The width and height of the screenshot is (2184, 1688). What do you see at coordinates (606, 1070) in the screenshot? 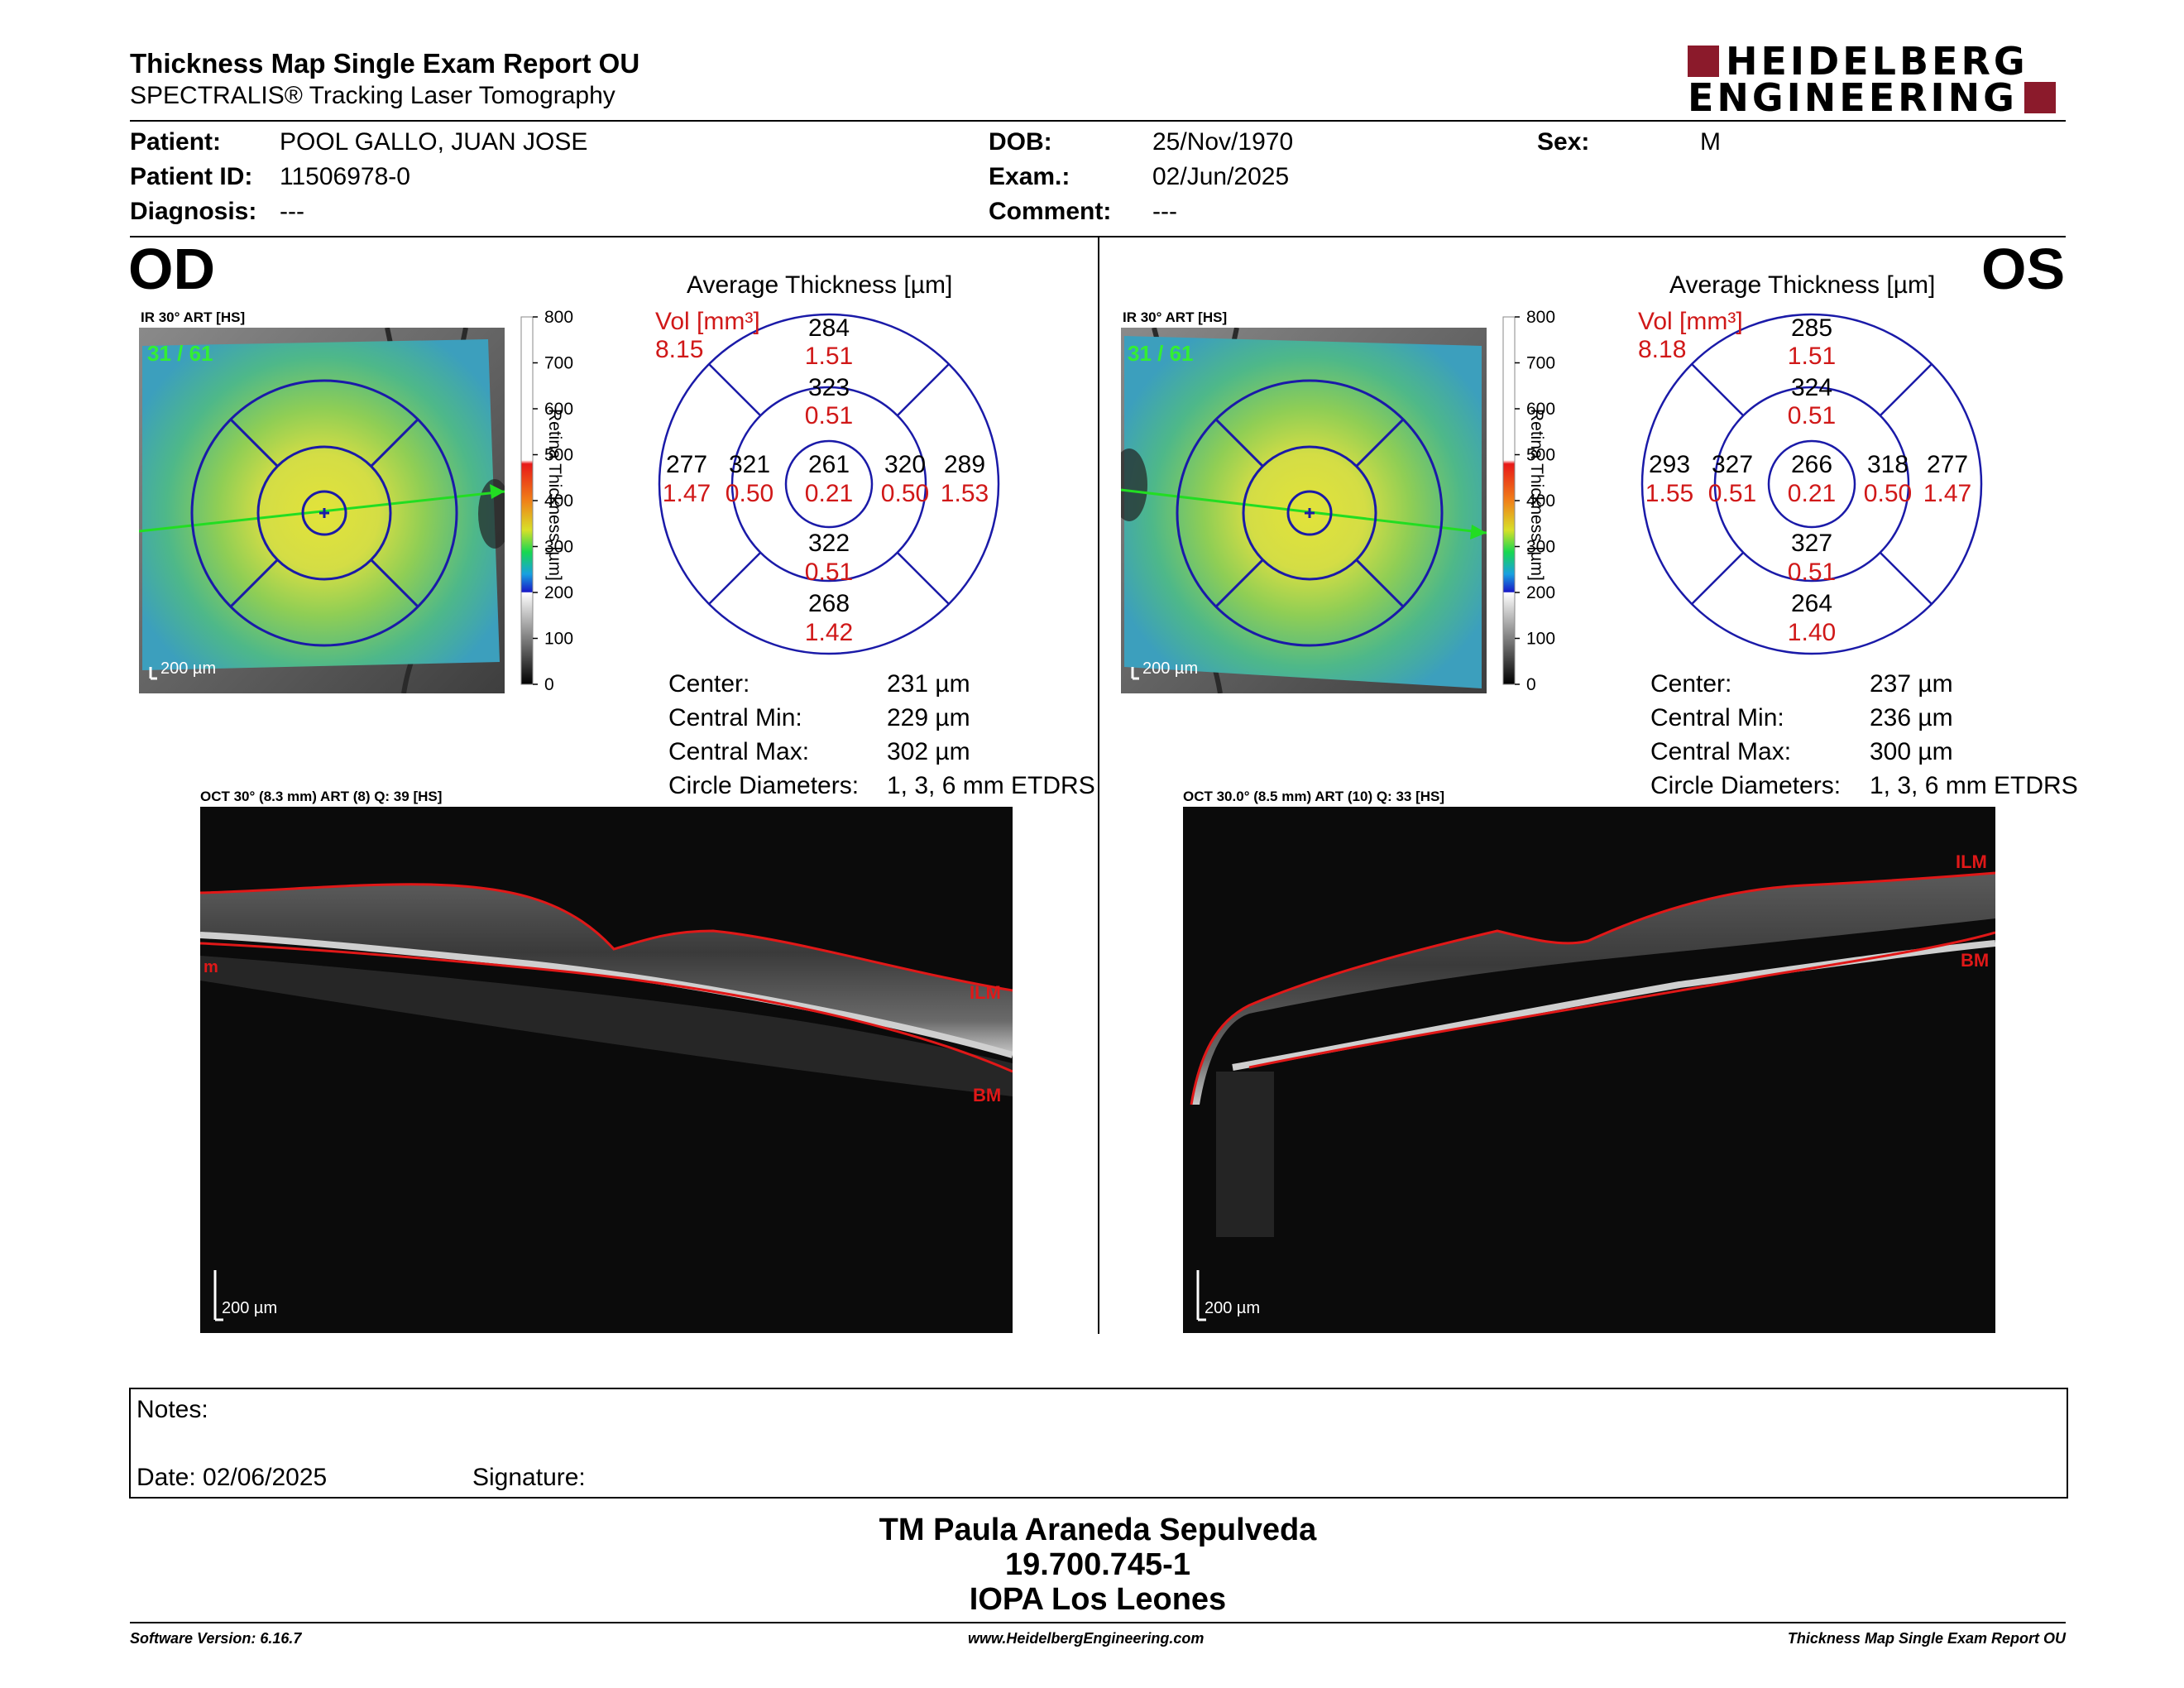
I see `od-oct-bscan: ILM BM m 200 µm` at bounding box center [606, 1070].